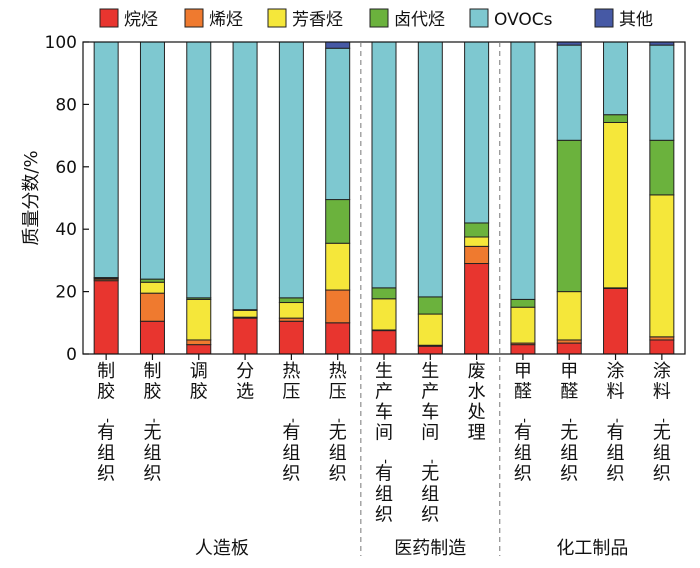 The image size is (700, 568). Describe the element at coordinates (616, 423) in the screenshot. I see `category-label: 涂料-有组织` at that location.